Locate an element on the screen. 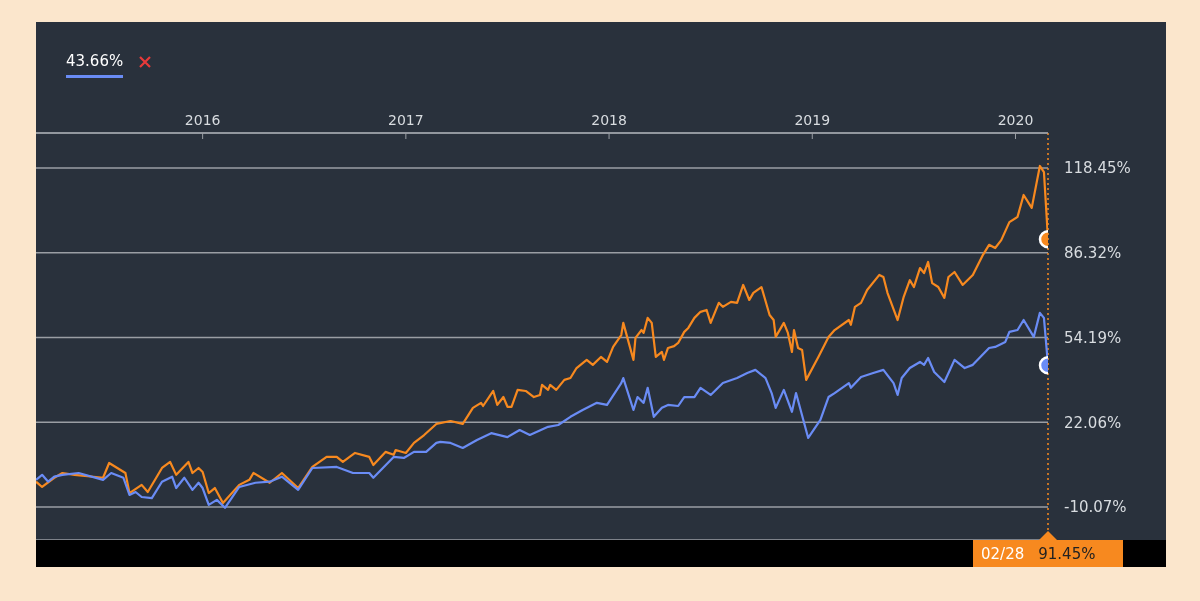 Image resolution: width=1200 pixels, height=601 pixels. y-tick-label: 22.06% is located at coordinates (1093, 422).